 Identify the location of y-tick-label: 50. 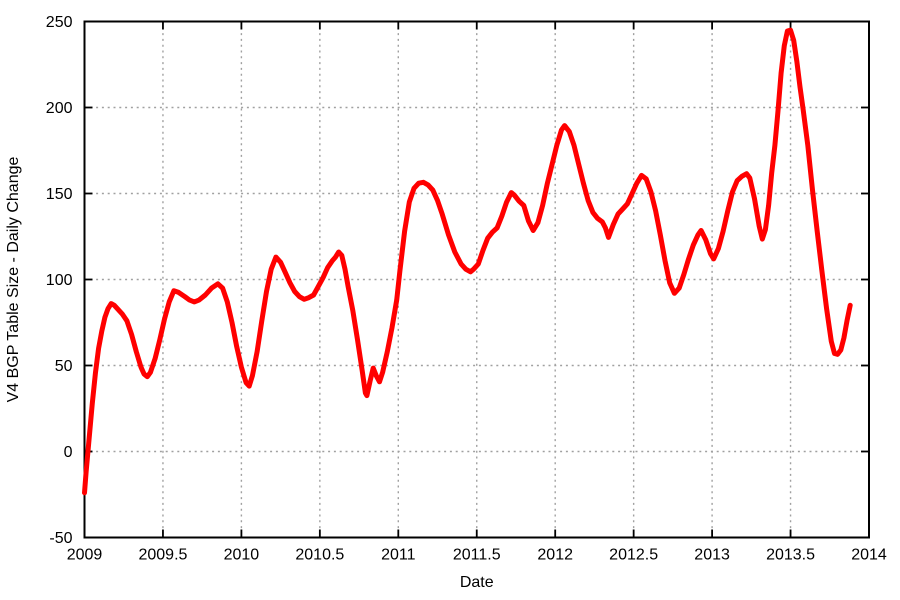
(64, 366).